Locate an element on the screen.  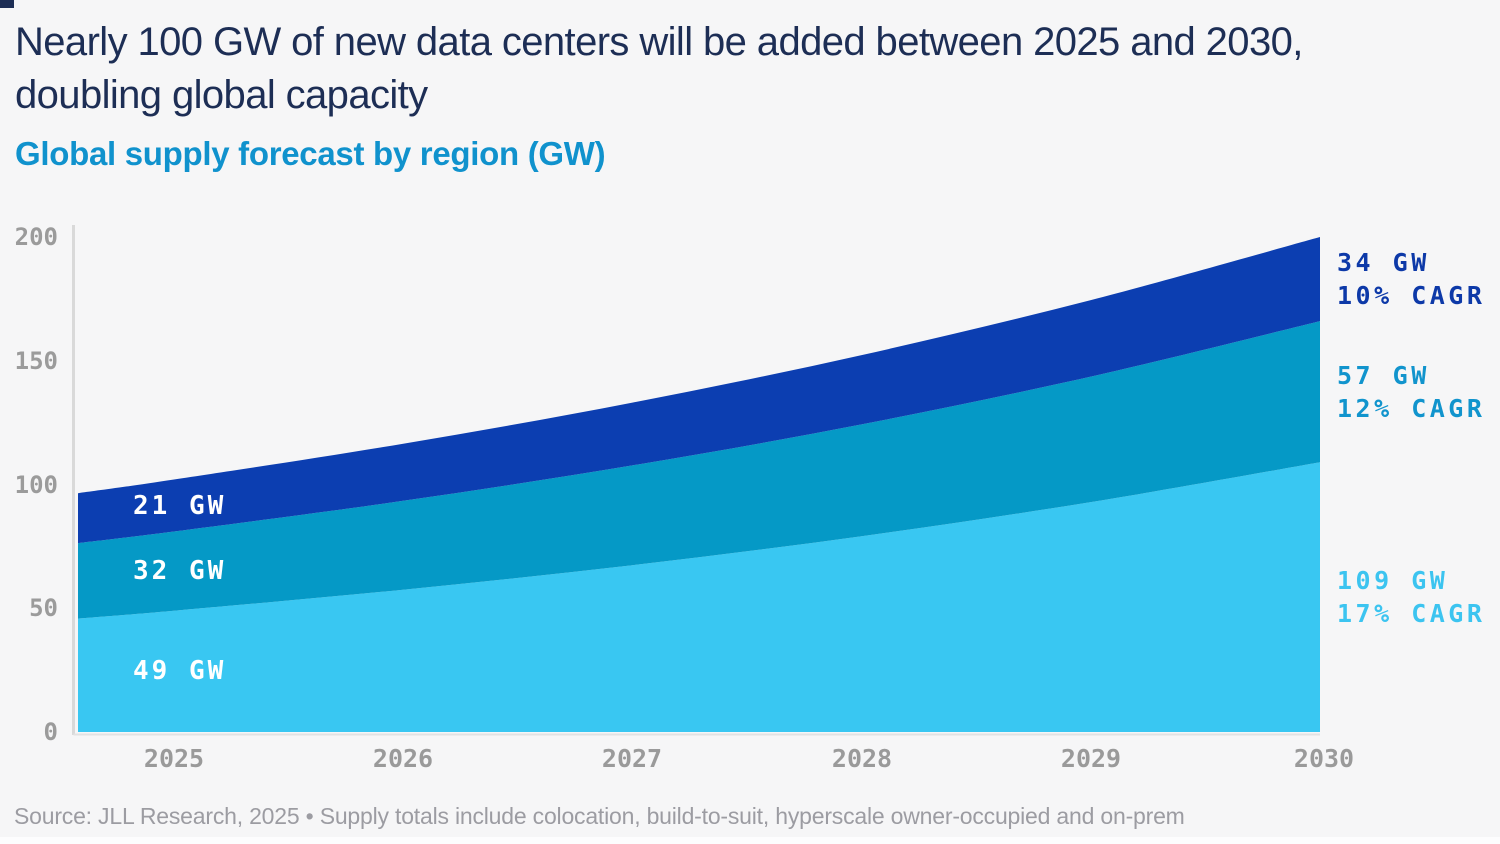
y-tick-label-line: 100 is located at coordinates (36, 484).